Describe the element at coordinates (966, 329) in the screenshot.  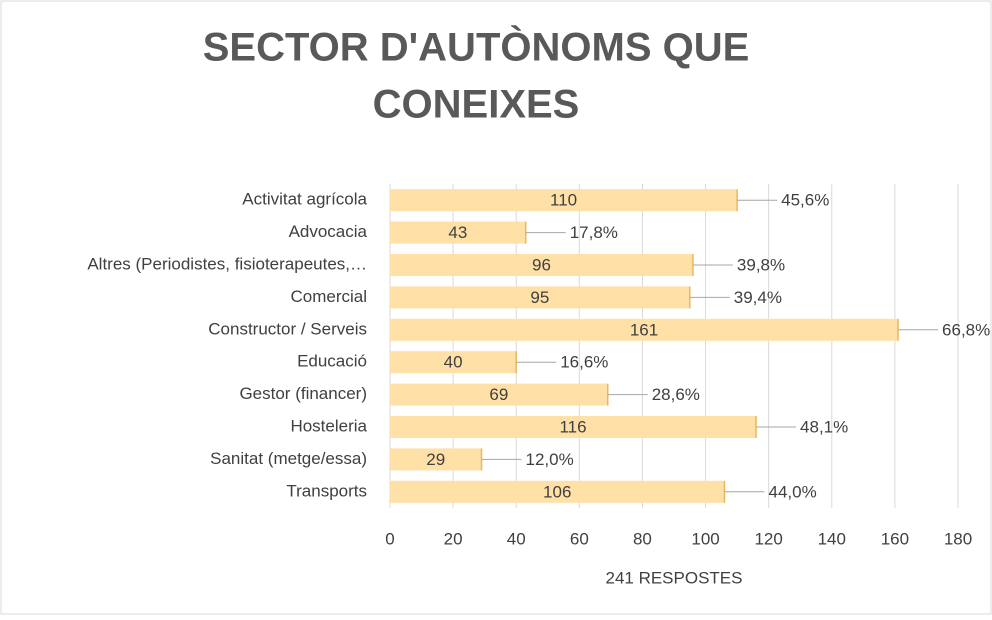
I see `percent-label: 66,8%` at that location.